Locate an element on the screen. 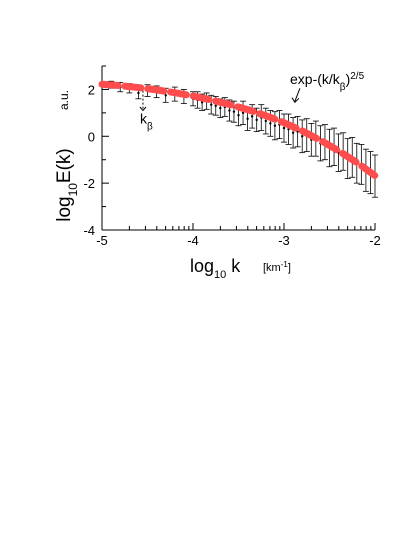 The height and width of the screenshot is (537, 407). y-axis-unit: a.u. is located at coordinates (64, 100).